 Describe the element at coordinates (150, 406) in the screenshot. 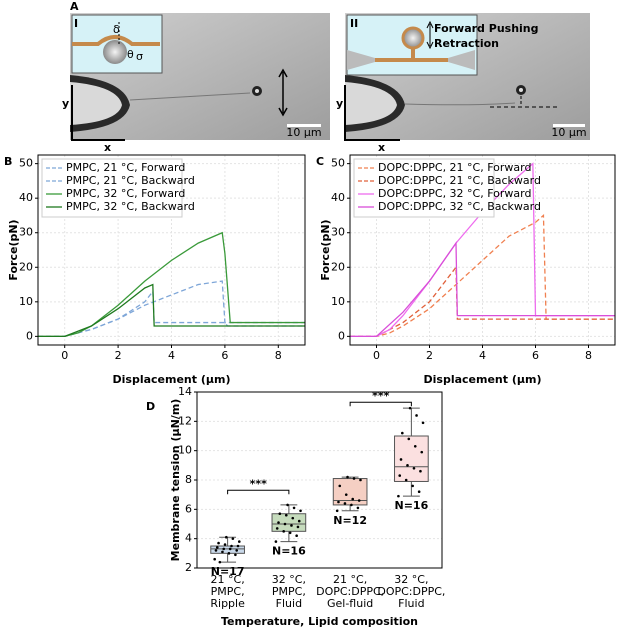

I see `panel-label: D` at that location.